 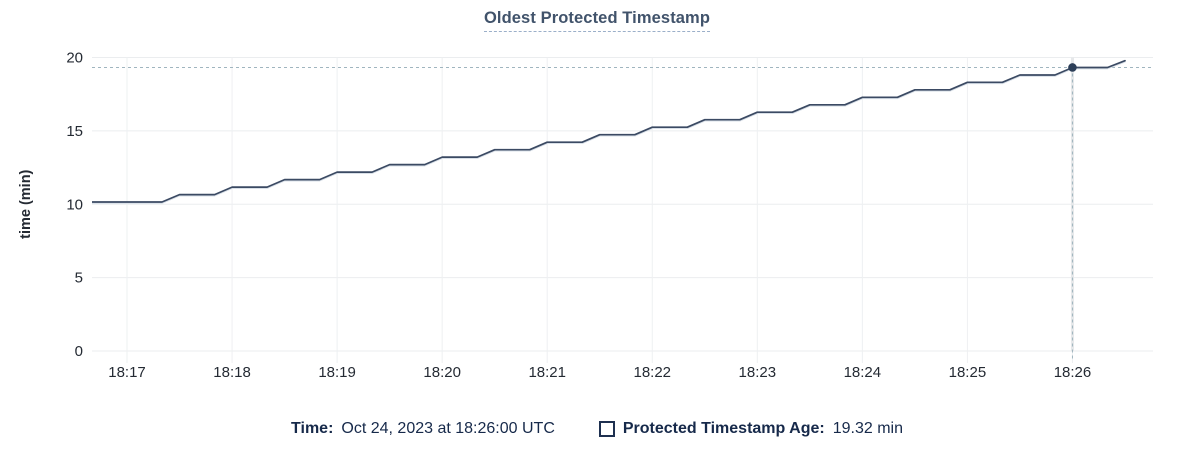 What do you see at coordinates (442, 372) in the screenshot?
I see `x-tick-label: 18:20` at bounding box center [442, 372].